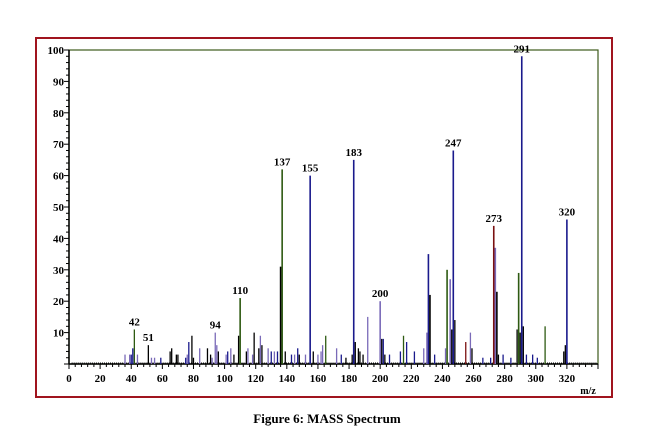  Describe the element at coordinates (216, 326) in the screenshot. I see `peak-label-94: 94` at that location.